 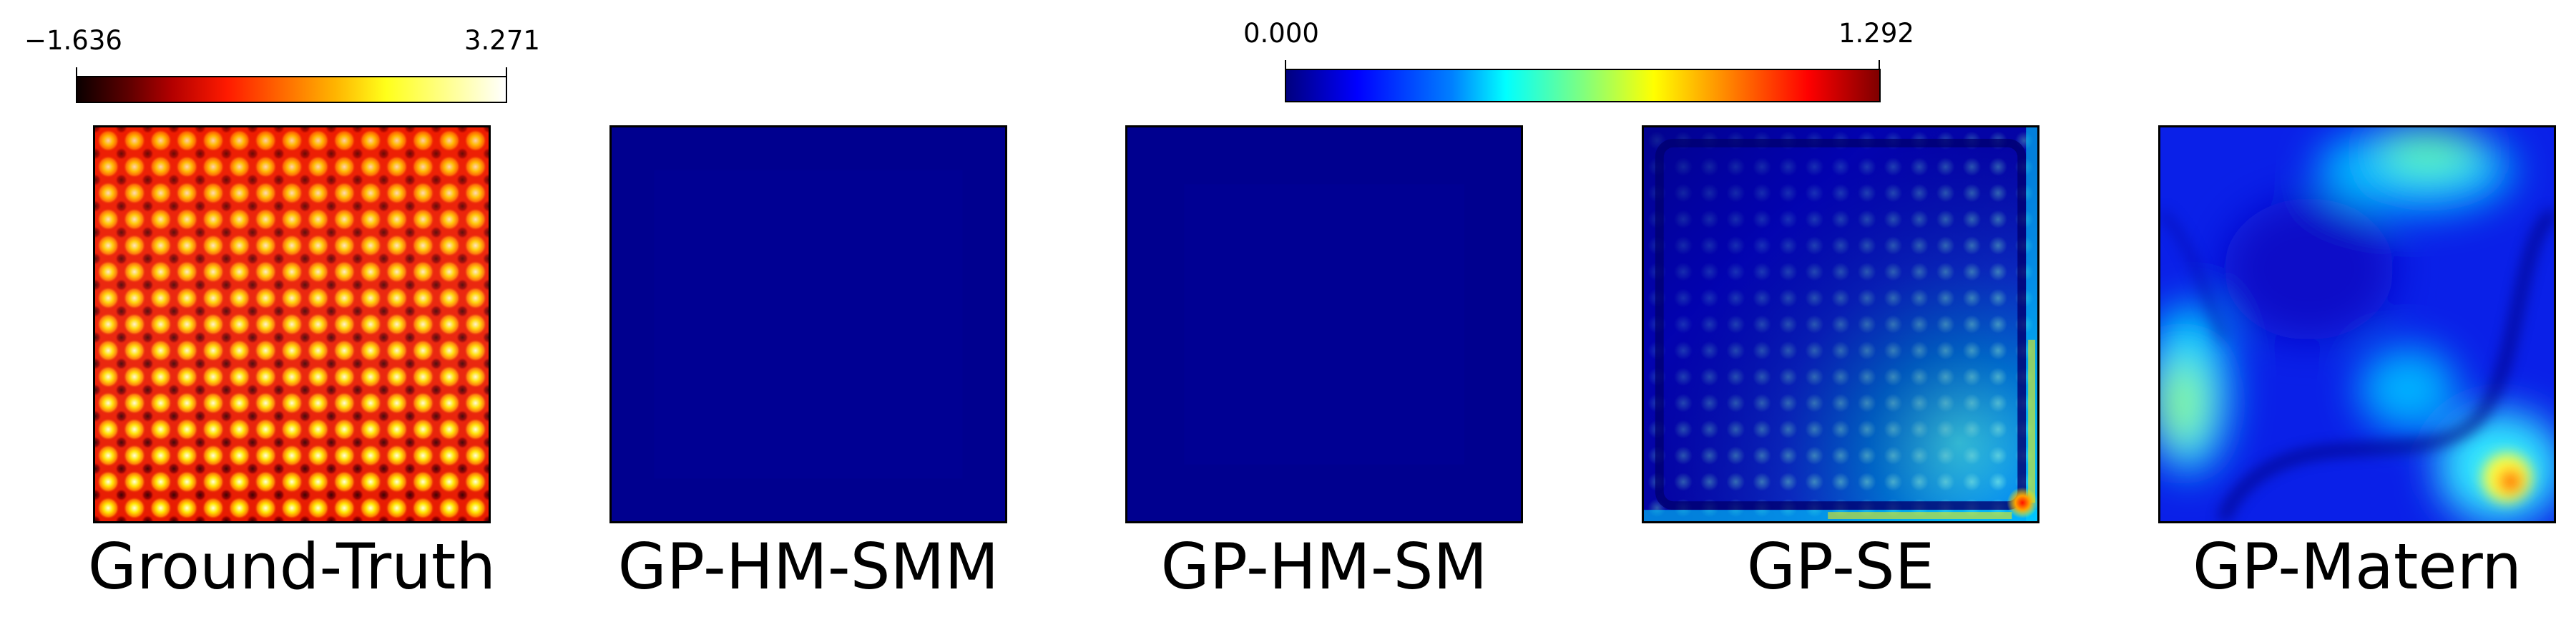 I want to click on gp-hm-smm-title: GP-HM-SMM, so click(x=808, y=567).